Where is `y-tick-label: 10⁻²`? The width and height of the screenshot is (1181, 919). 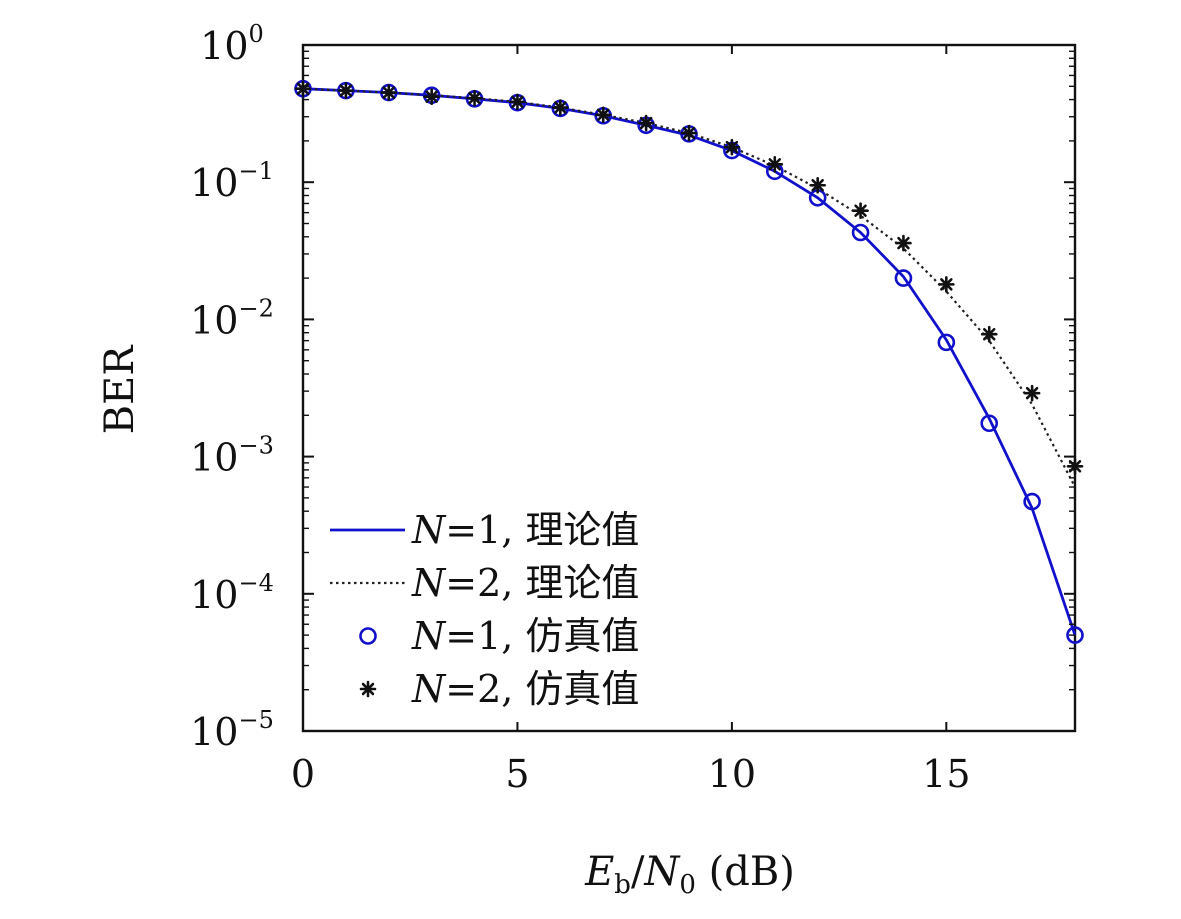
y-tick-label: 10⁻² is located at coordinates (232, 318).